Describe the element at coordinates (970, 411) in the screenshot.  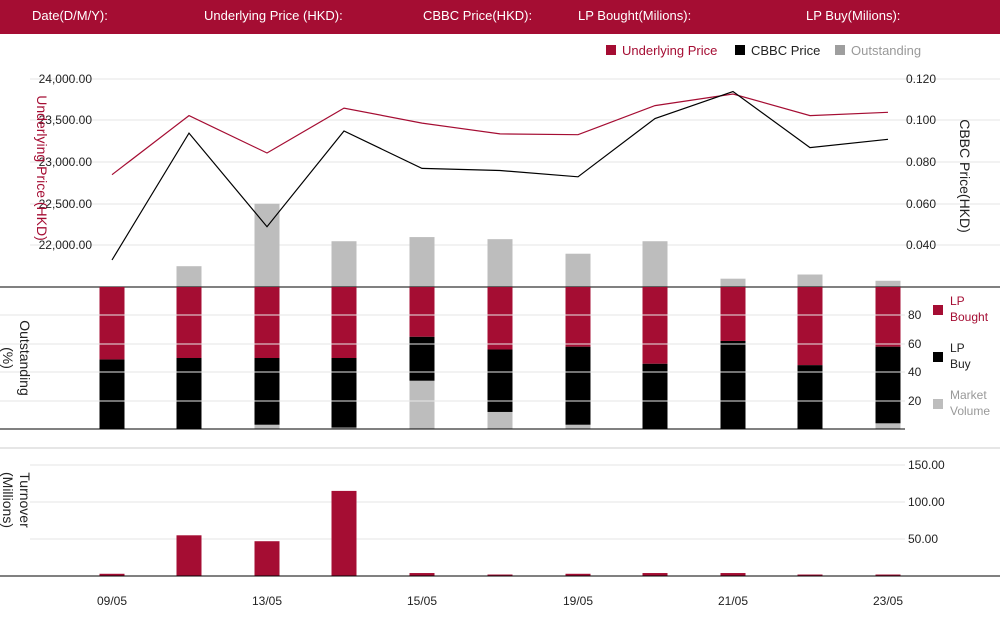
I see `legend-market-volume-label-line2: Volume` at that location.